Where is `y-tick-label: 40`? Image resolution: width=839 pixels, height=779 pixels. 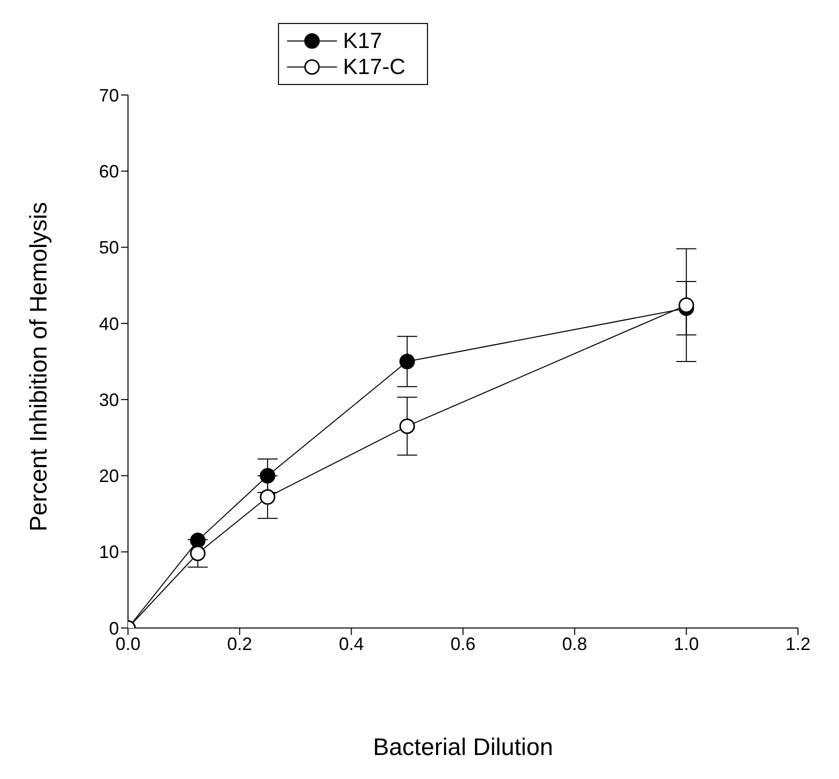 y-tick-label: 40 is located at coordinates (108, 324).